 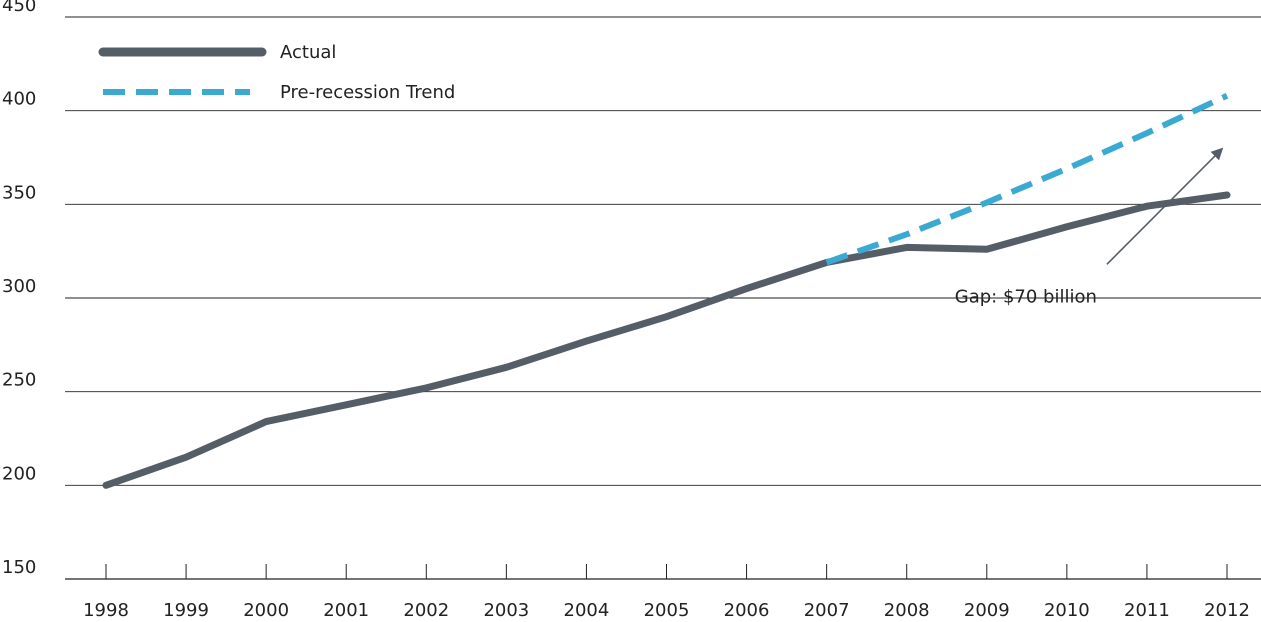 What do you see at coordinates (19, 286) in the screenshot?
I see `y-tick-label: 300` at bounding box center [19, 286].